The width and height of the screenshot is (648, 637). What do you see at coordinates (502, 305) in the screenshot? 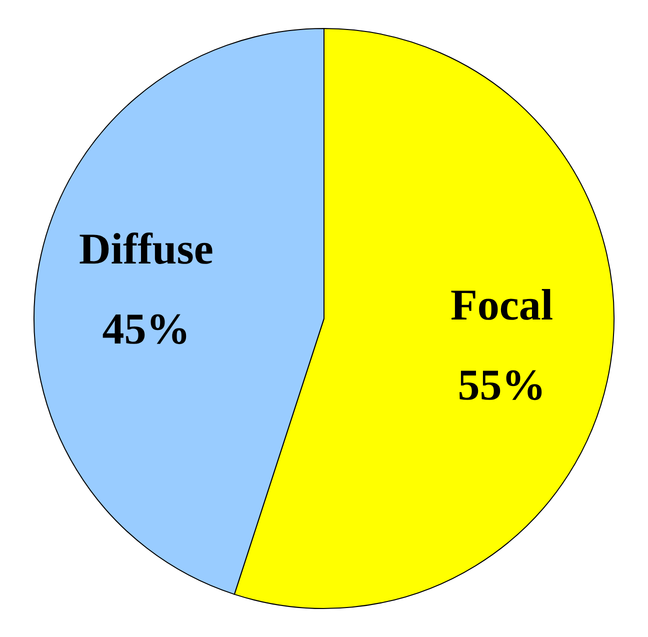
I see `slice-label: Focal` at bounding box center [502, 305].